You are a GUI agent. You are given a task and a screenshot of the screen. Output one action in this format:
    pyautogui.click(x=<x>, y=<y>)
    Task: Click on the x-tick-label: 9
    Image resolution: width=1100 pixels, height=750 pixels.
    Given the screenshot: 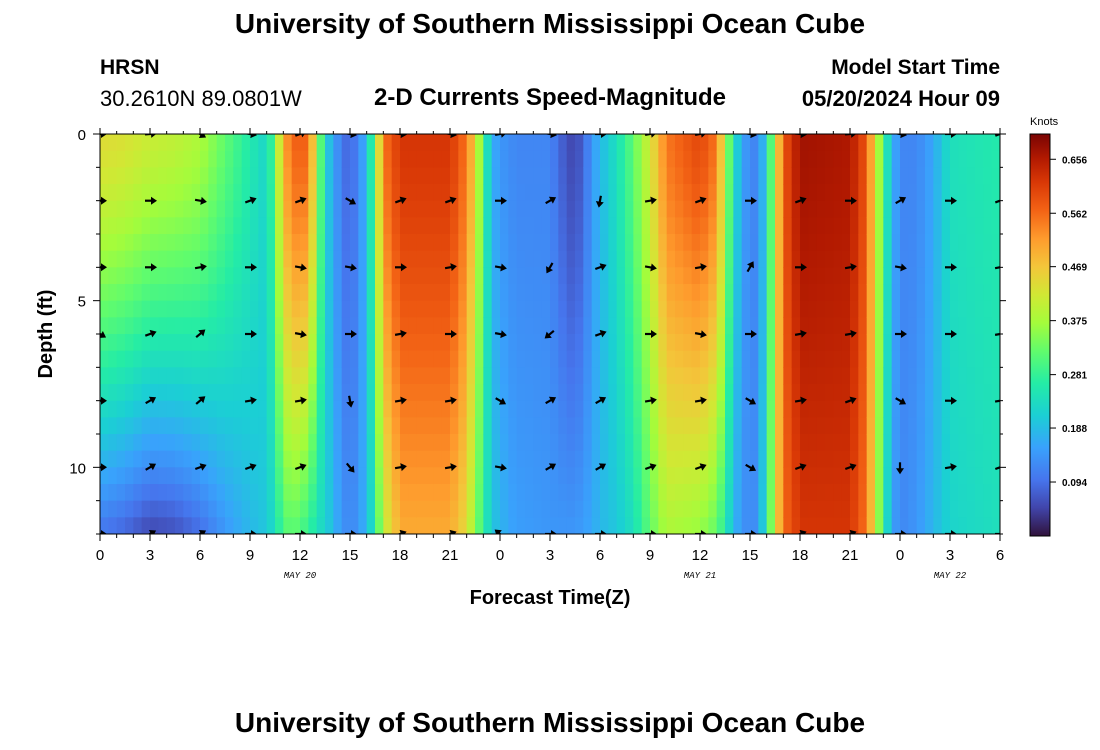 What is the action you would take?
    pyautogui.click(x=250, y=555)
    